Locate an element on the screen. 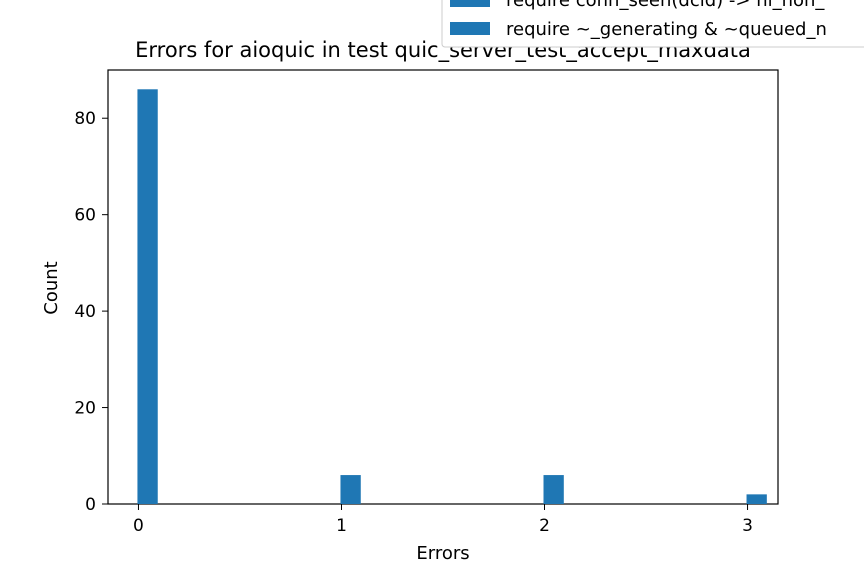 This screenshot has width=864, height=576. y-tick-label-0: 0 is located at coordinates (90, 505).